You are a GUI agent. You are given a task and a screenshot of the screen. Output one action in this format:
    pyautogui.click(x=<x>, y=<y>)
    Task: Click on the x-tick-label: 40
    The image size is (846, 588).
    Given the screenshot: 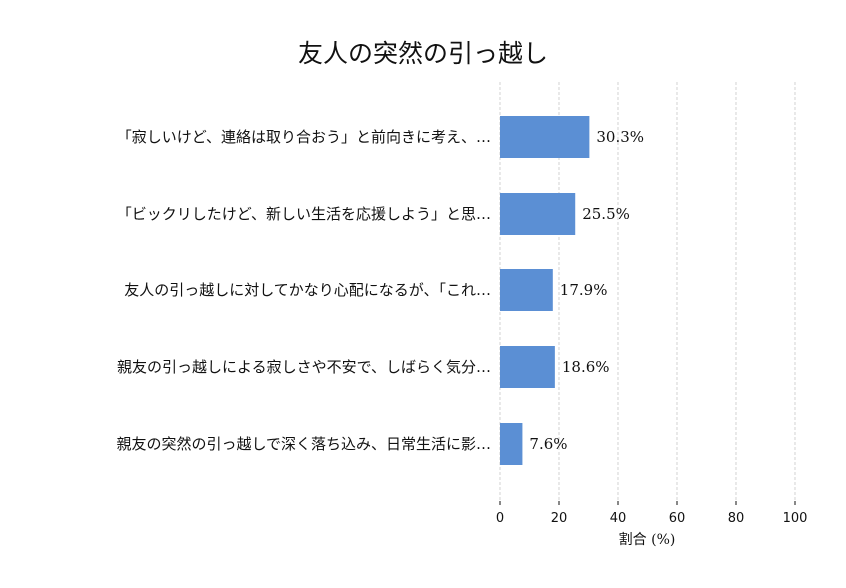 What is the action you would take?
    pyautogui.click(x=618, y=518)
    